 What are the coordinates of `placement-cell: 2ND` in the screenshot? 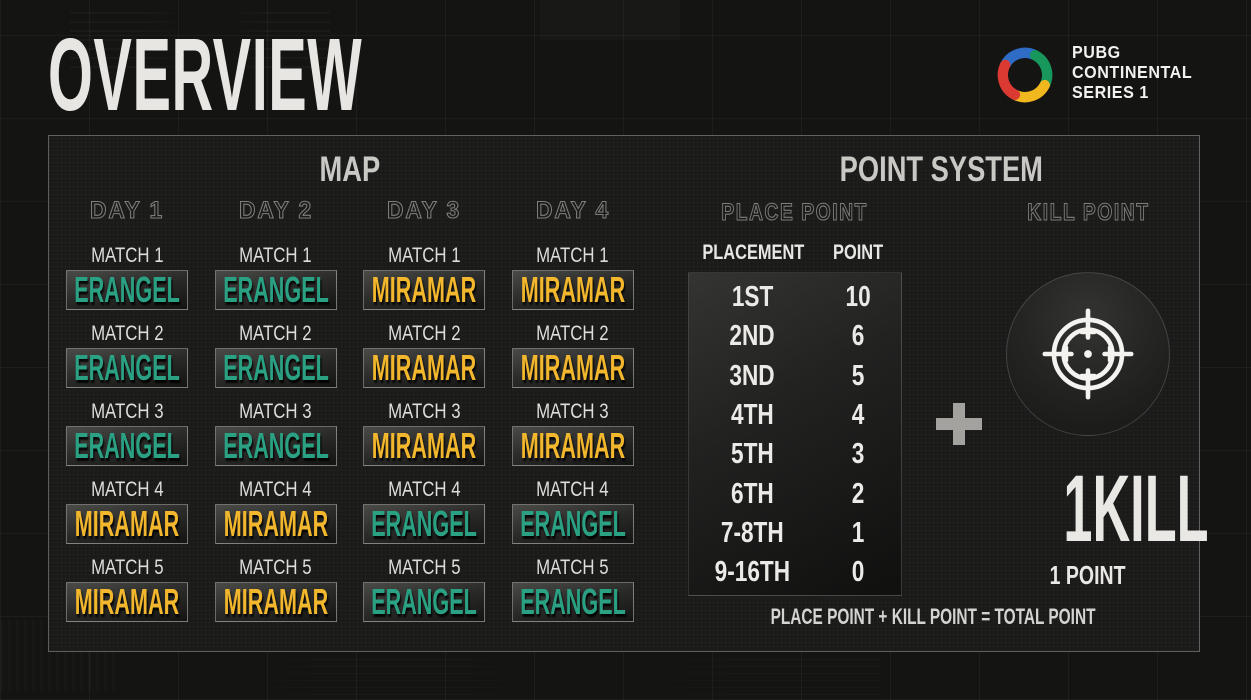 It's located at (752, 336).